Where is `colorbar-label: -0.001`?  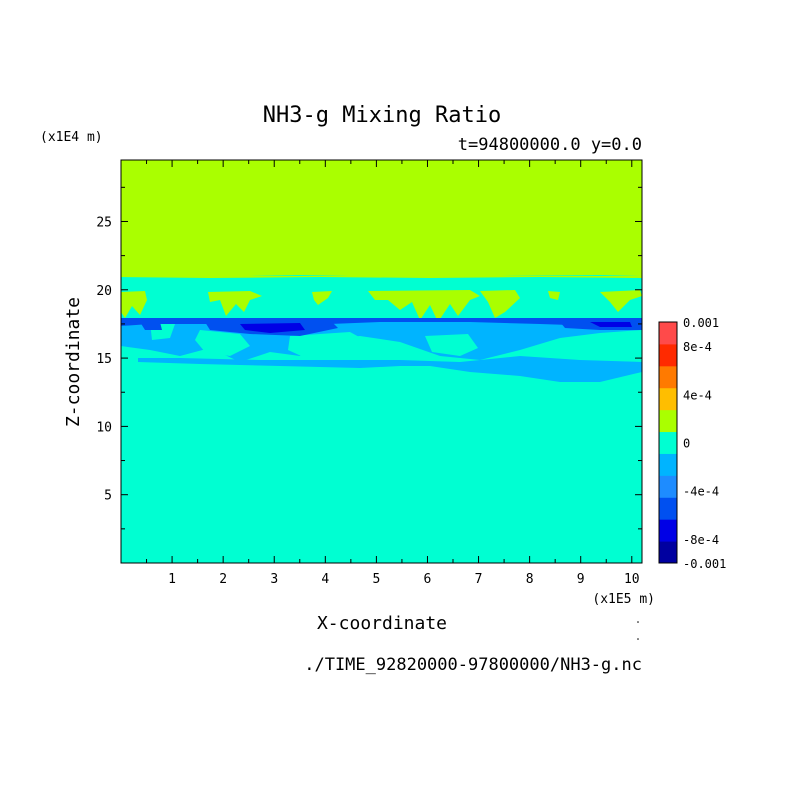 colorbar-label: -0.001 is located at coordinates (704, 564).